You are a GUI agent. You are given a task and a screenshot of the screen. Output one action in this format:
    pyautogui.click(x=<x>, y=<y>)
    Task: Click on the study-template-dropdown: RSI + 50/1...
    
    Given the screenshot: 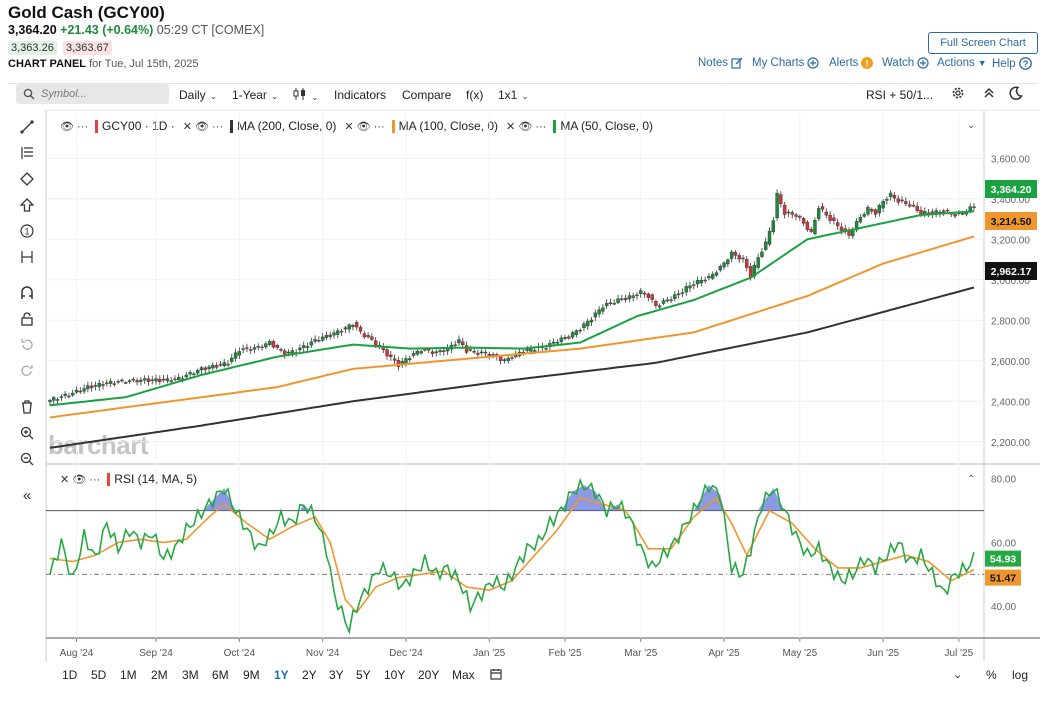 What is the action you would take?
    pyautogui.click(x=900, y=95)
    